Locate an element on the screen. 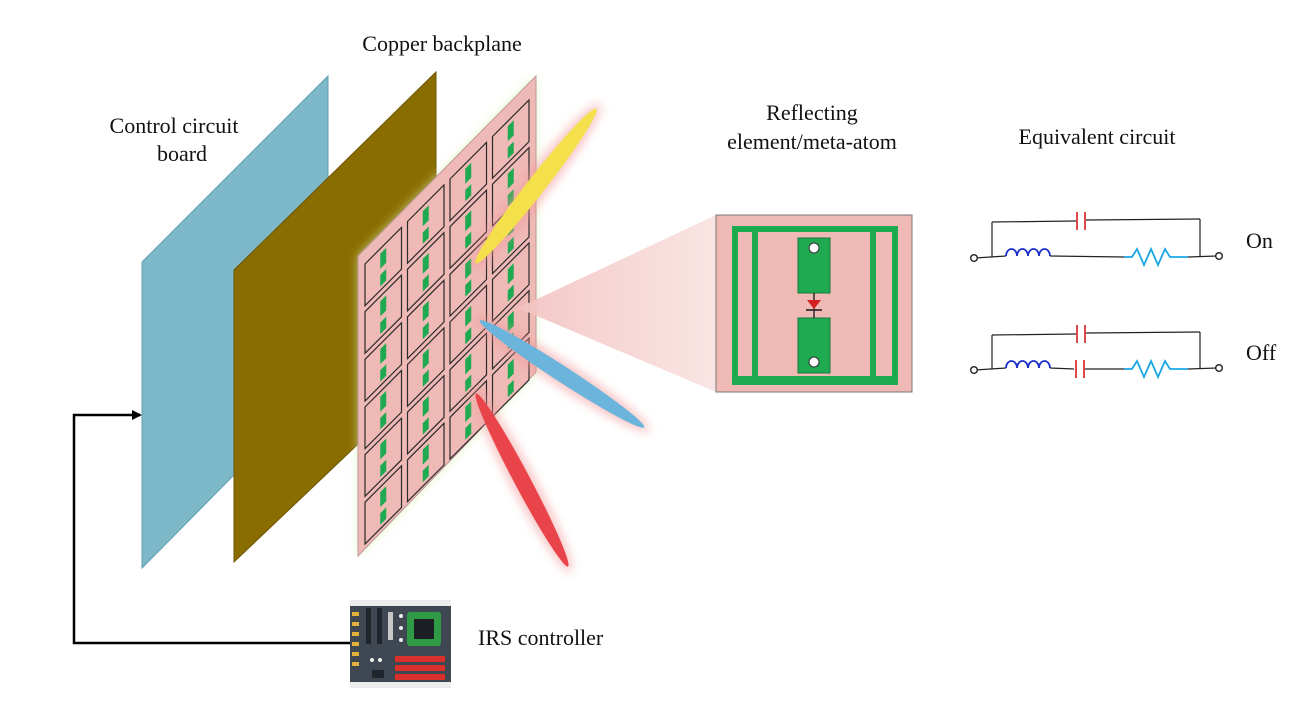 Image resolution: width=1314 pixels, height=706 pixels. blue-beam is located at coordinates (562, 374).